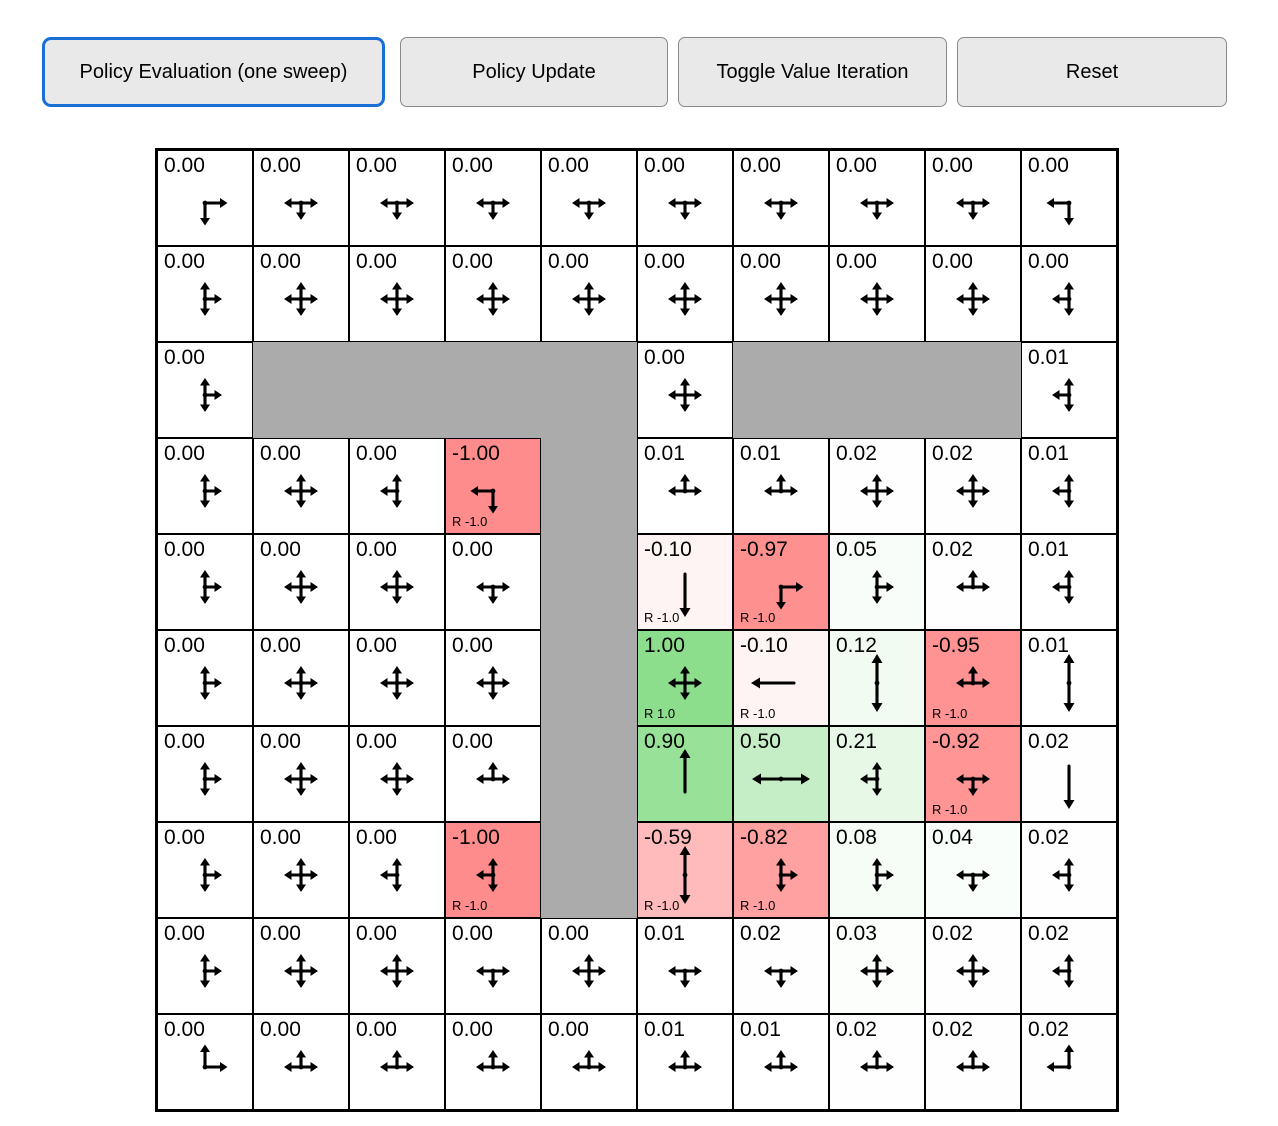 This screenshot has height=1126, width=1278. I want to click on reset-button: Reset, so click(1092, 72).